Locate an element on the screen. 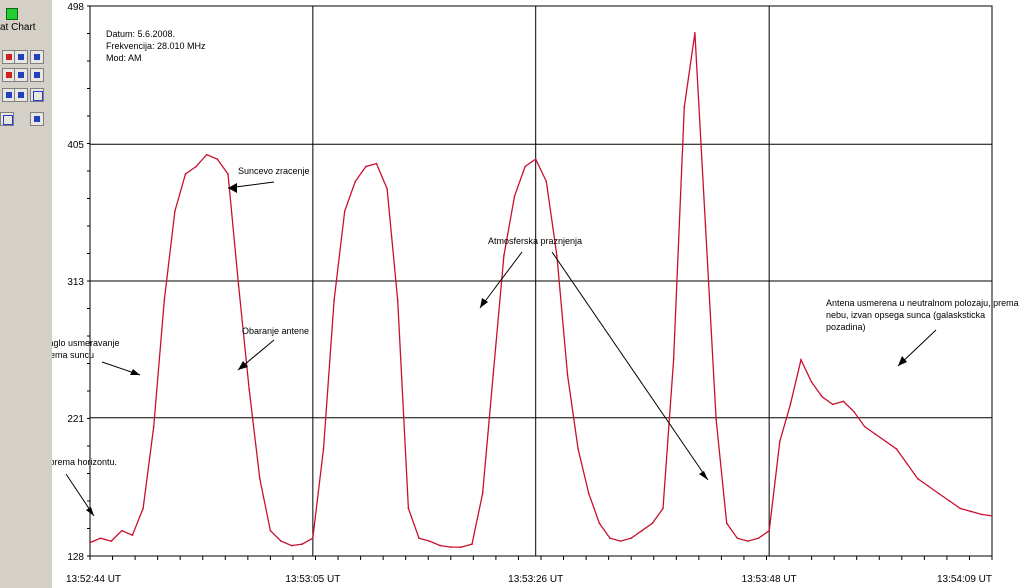 This screenshot has width=1024, height=588. annotation-suncevo-zracenje: Suncevo zracenje is located at coordinates (274, 171).